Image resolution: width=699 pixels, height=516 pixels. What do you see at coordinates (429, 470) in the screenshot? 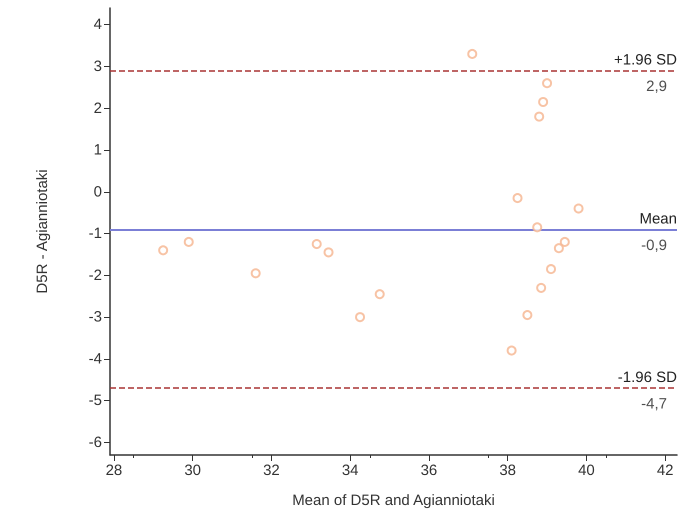
I see `x-tick-label: 36` at bounding box center [429, 470].